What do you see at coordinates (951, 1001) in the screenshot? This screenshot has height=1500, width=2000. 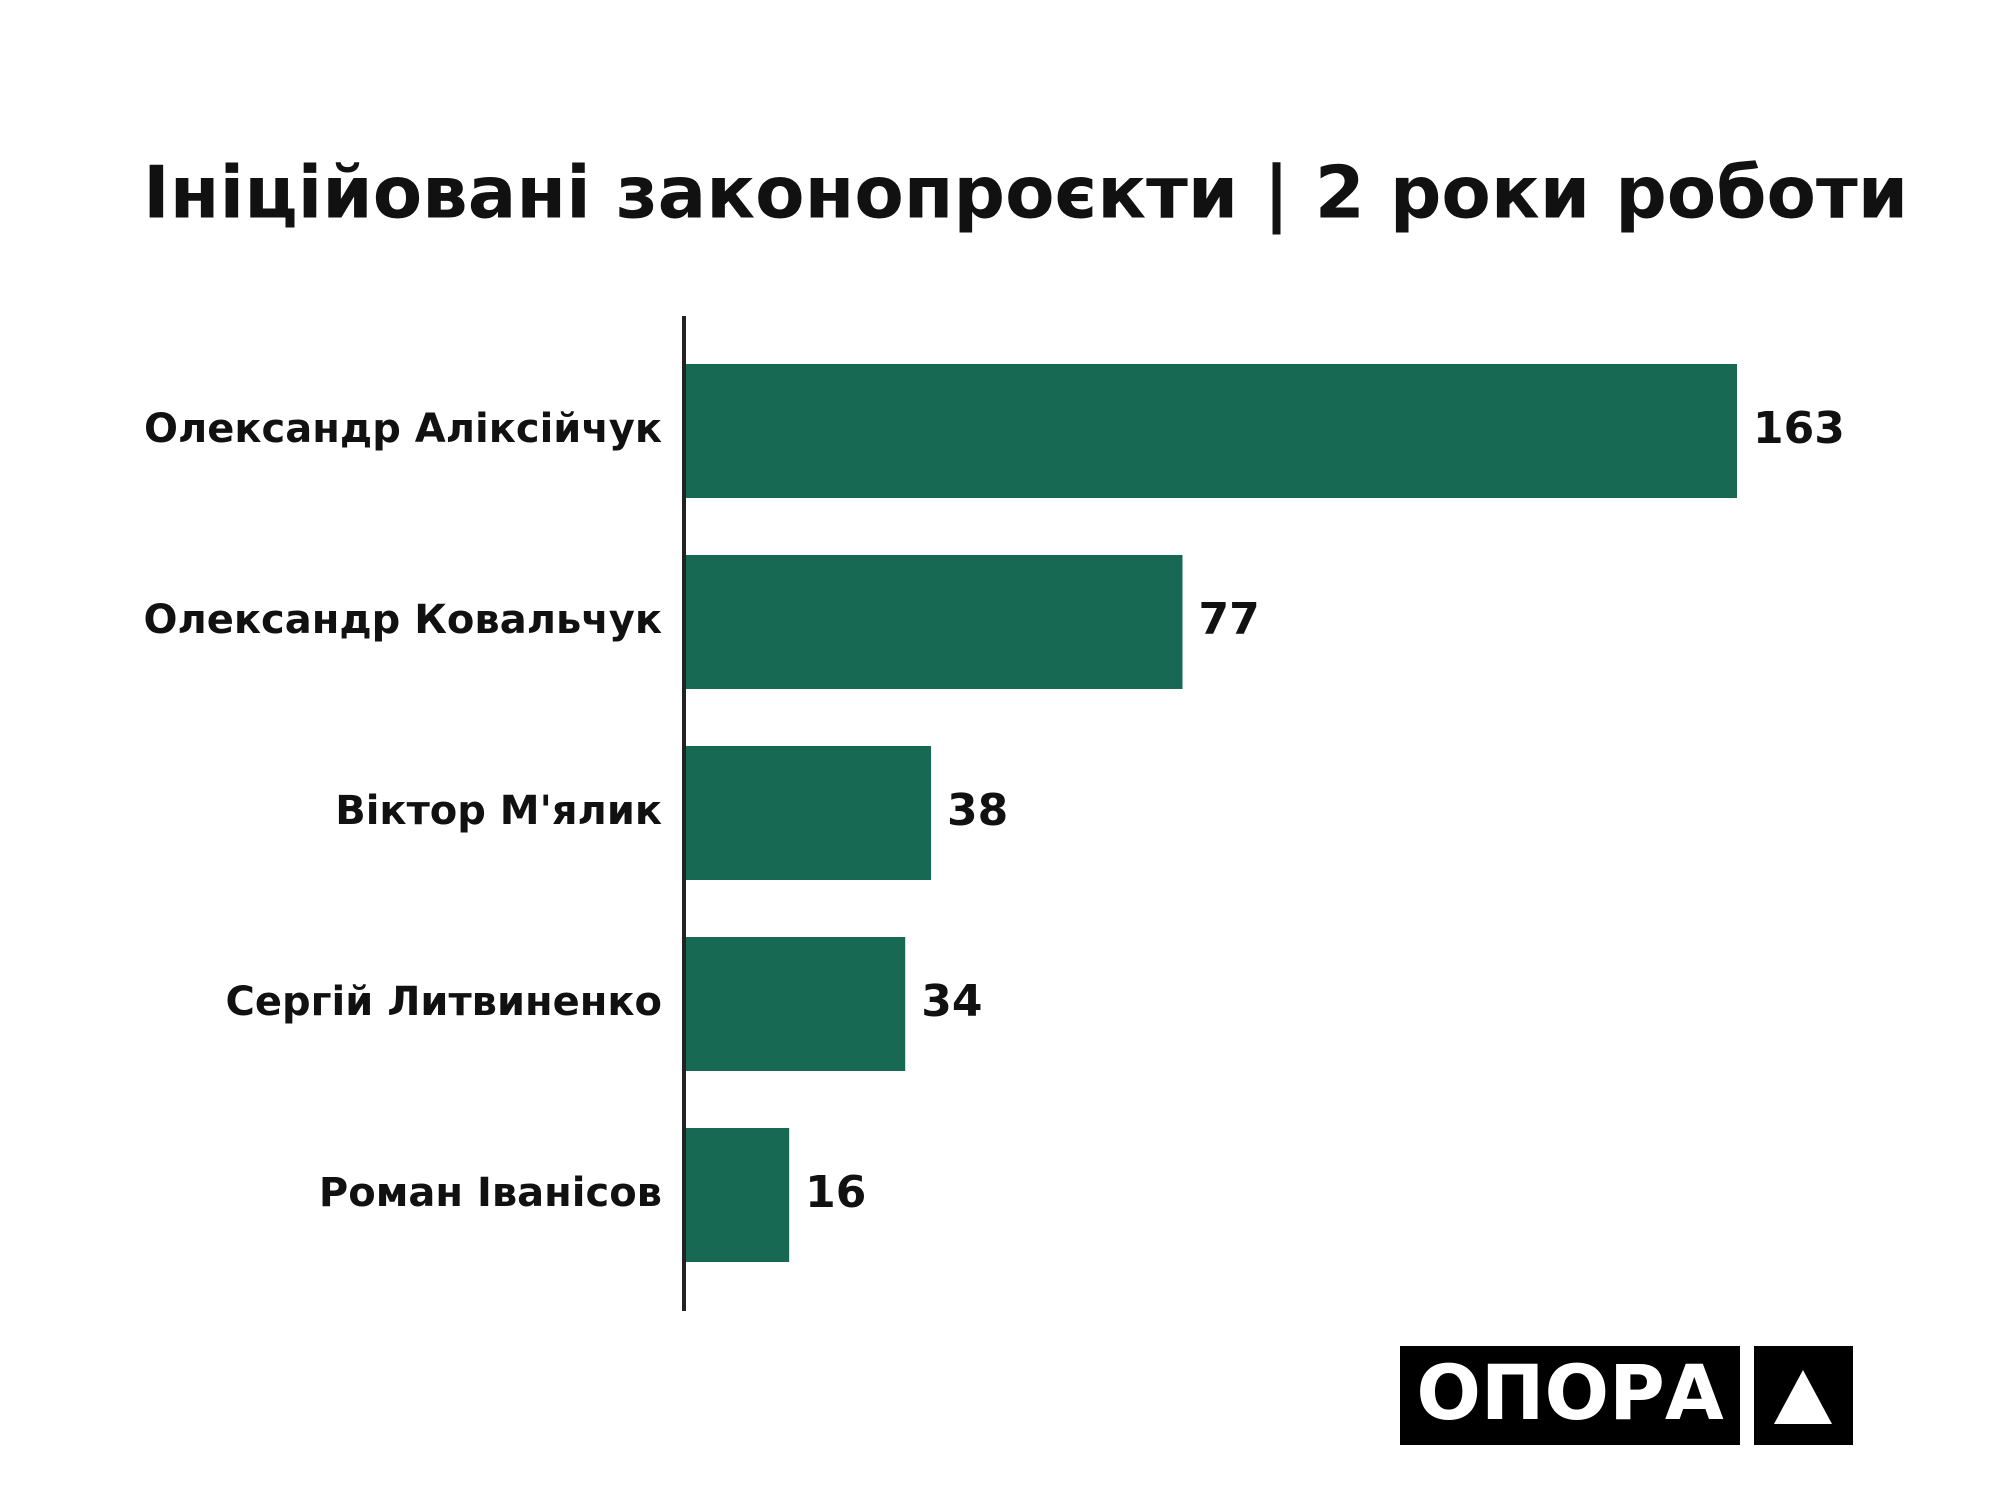 I see `value-label: 34` at bounding box center [951, 1001].